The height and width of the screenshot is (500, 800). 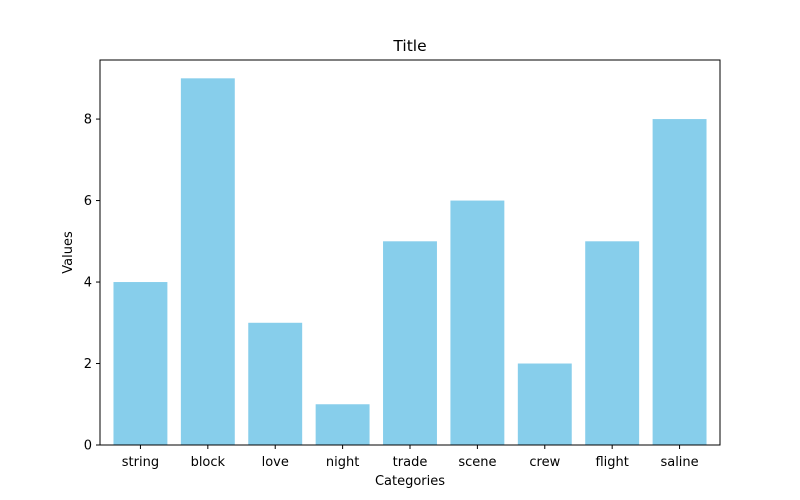 I want to click on bar-flight, so click(x=612, y=343).